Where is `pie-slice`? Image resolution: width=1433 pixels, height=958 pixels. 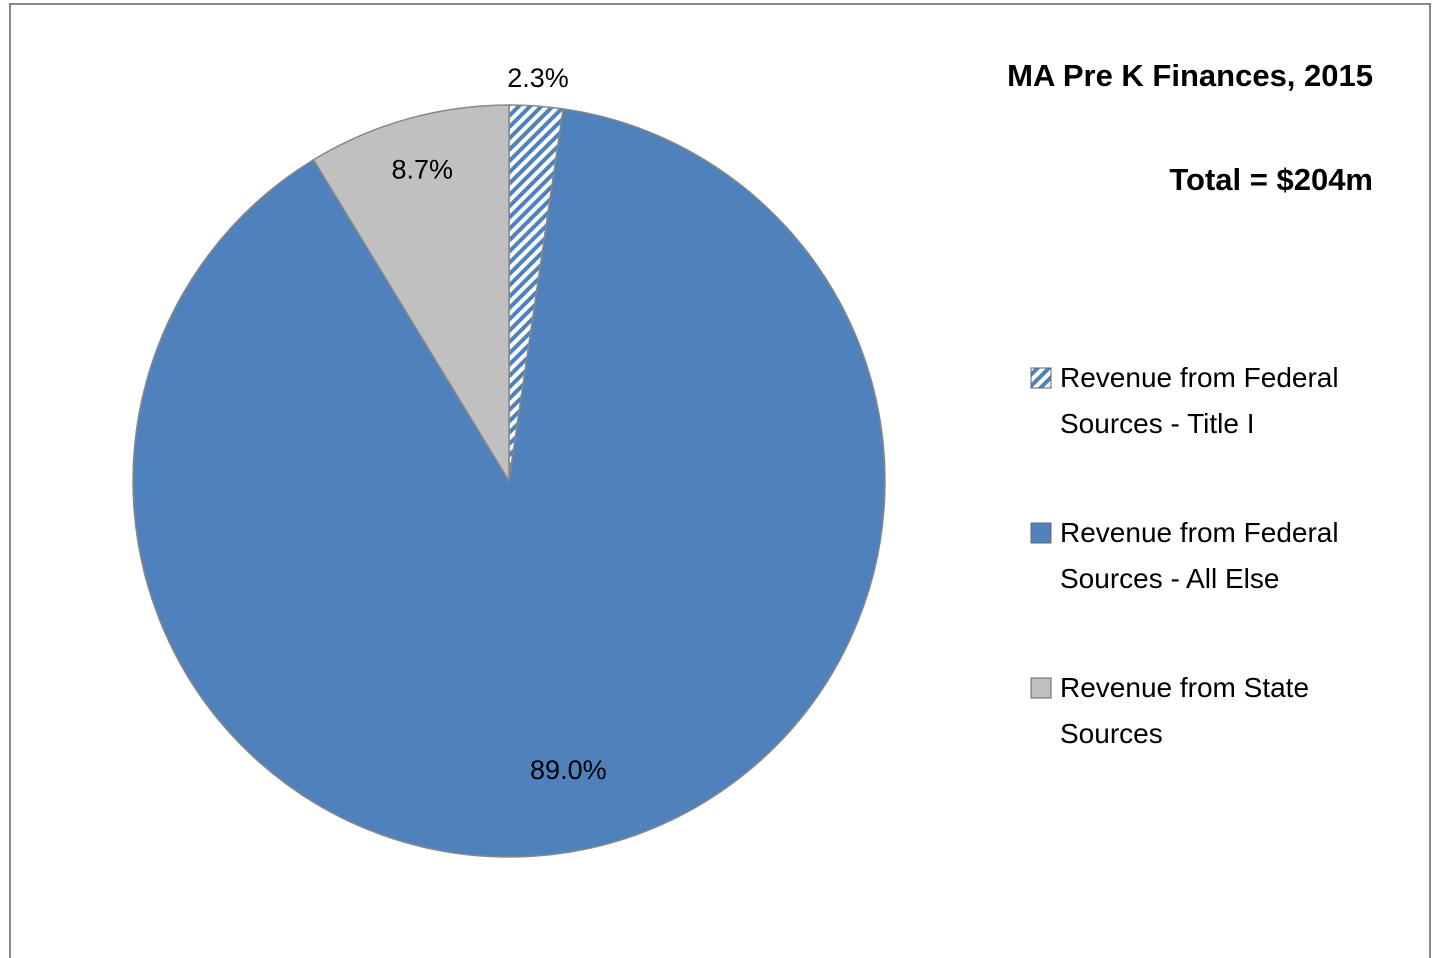 pie-slice is located at coordinates (411, 294).